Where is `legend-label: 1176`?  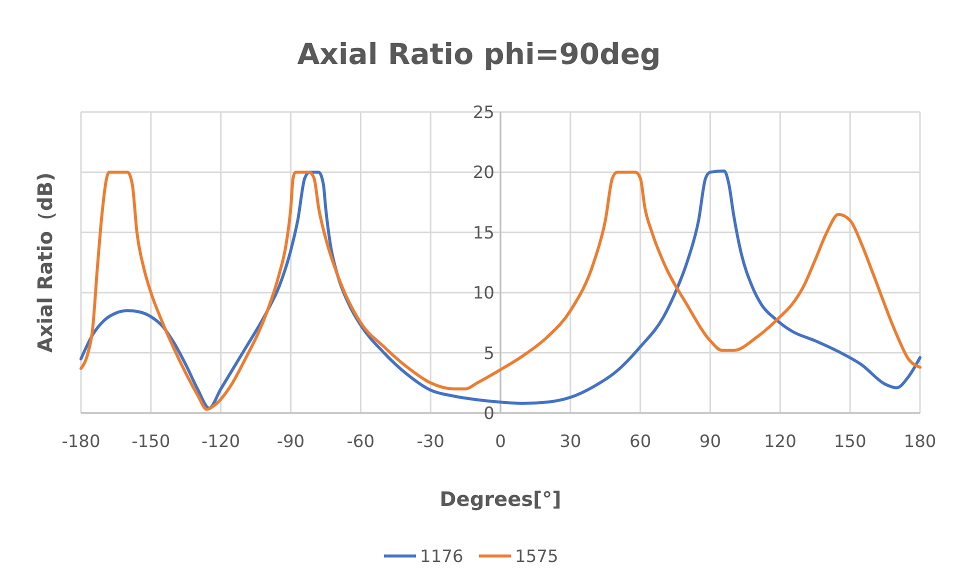 legend-label: 1176 is located at coordinates (442, 556).